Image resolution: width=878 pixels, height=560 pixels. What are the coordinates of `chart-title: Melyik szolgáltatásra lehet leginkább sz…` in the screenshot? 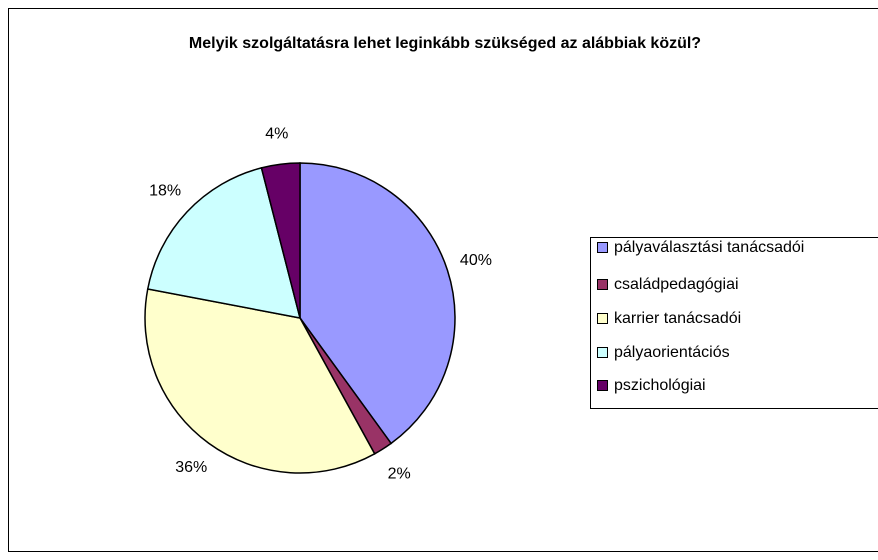 It's located at (445, 43).